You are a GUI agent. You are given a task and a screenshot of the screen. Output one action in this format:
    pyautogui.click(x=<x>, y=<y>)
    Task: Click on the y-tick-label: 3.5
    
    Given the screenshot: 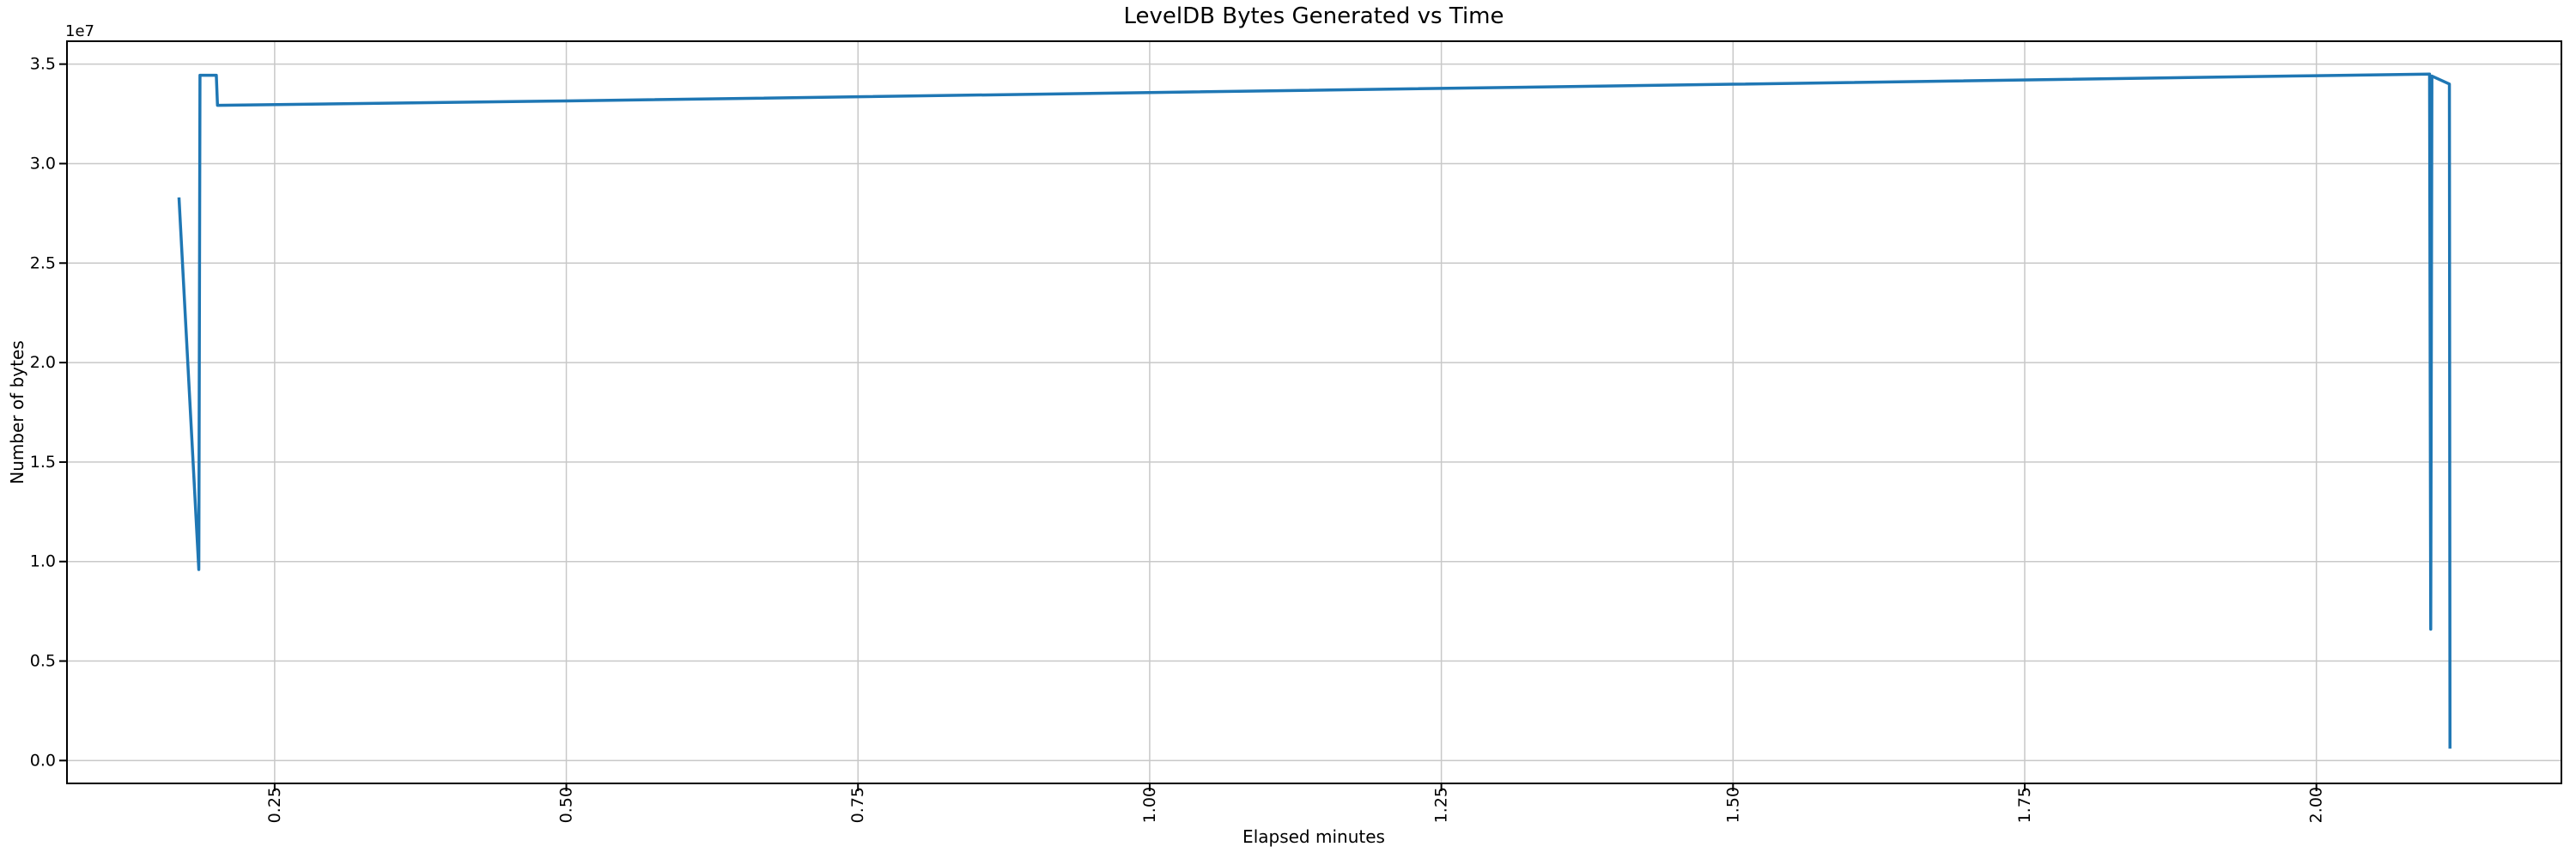 What is the action you would take?
    pyautogui.click(x=43, y=64)
    